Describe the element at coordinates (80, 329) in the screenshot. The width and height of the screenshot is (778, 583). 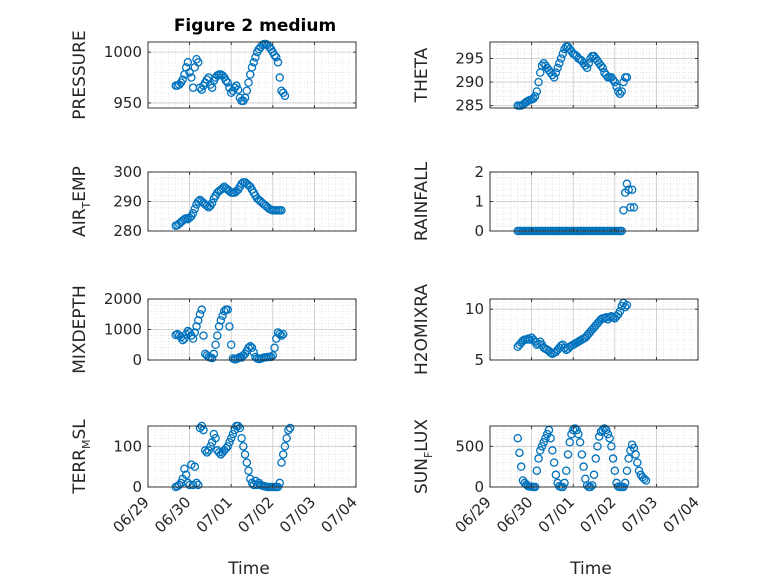
I see `y-axis-label: MIXDEPTH` at that location.